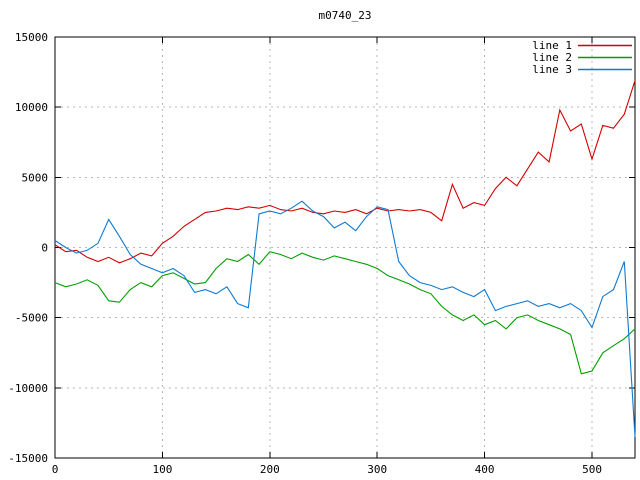  Describe the element at coordinates (377, 469) in the screenshot. I see `x-tick-label: 300` at that location.